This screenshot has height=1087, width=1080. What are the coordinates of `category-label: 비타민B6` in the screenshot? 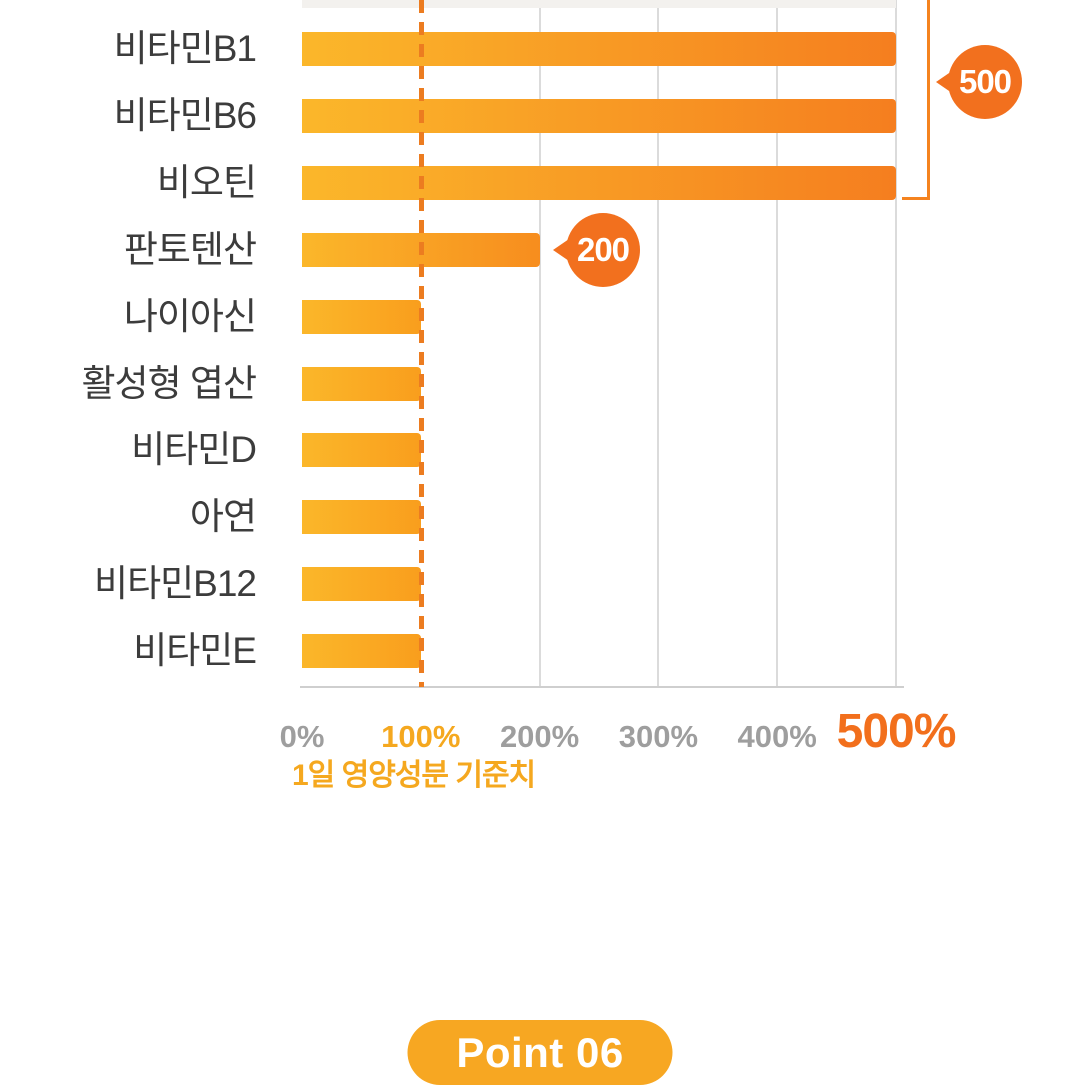 It's located at (185, 115).